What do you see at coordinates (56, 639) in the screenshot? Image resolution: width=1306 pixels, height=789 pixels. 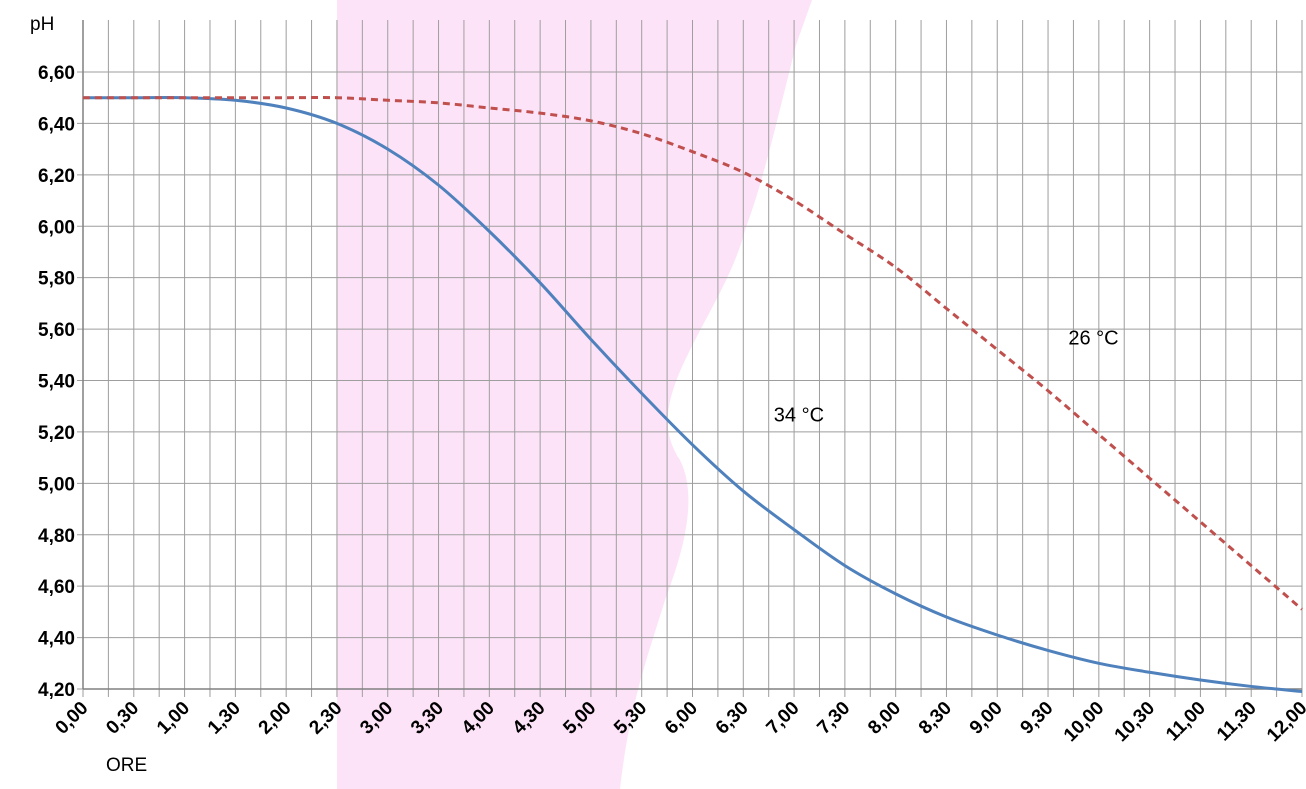 I see `y-tick-label: 4,40` at bounding box center [56, 639].